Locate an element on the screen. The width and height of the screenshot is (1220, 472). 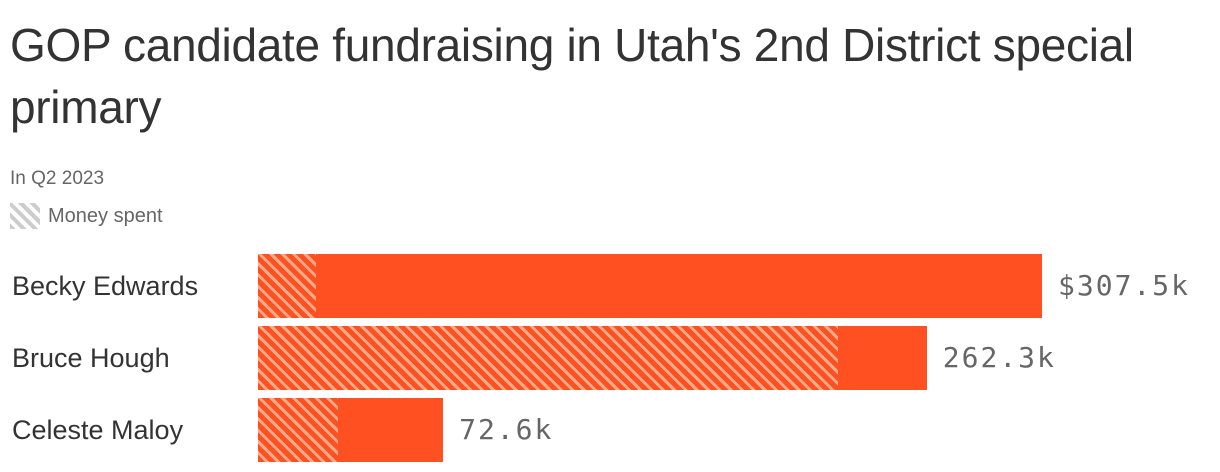
bar-row: Becky Edwards $307.5k is located at coordinates (610, 286).